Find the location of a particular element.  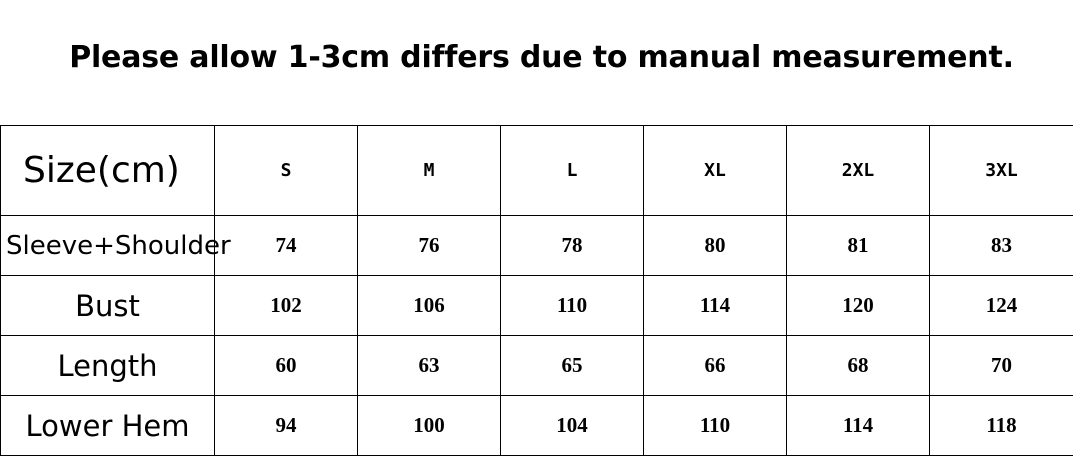

size-header-2xl: 2XL is located at coordinates (858, 170).